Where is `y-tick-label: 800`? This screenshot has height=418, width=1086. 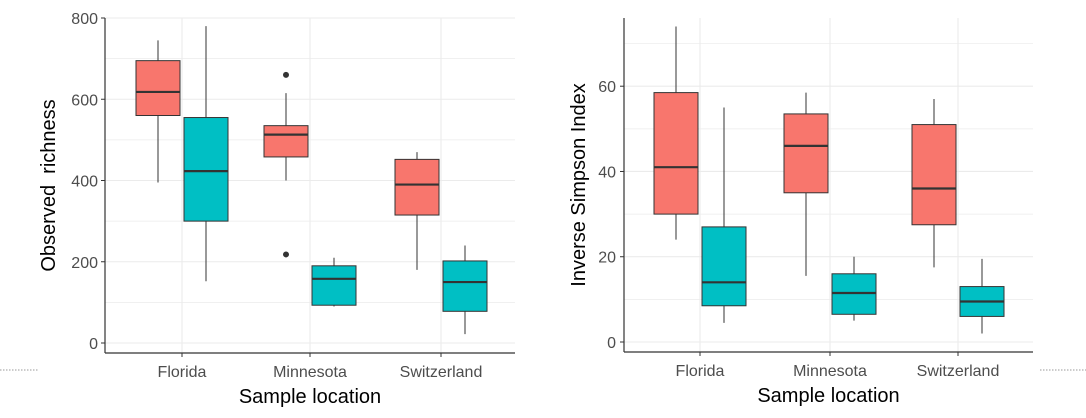
y-tick-label: 800 is located at coordinates (84, 19).